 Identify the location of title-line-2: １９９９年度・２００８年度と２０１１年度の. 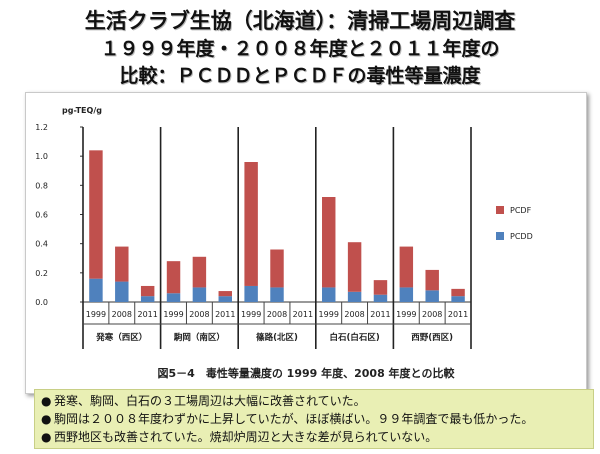
(300, 49).